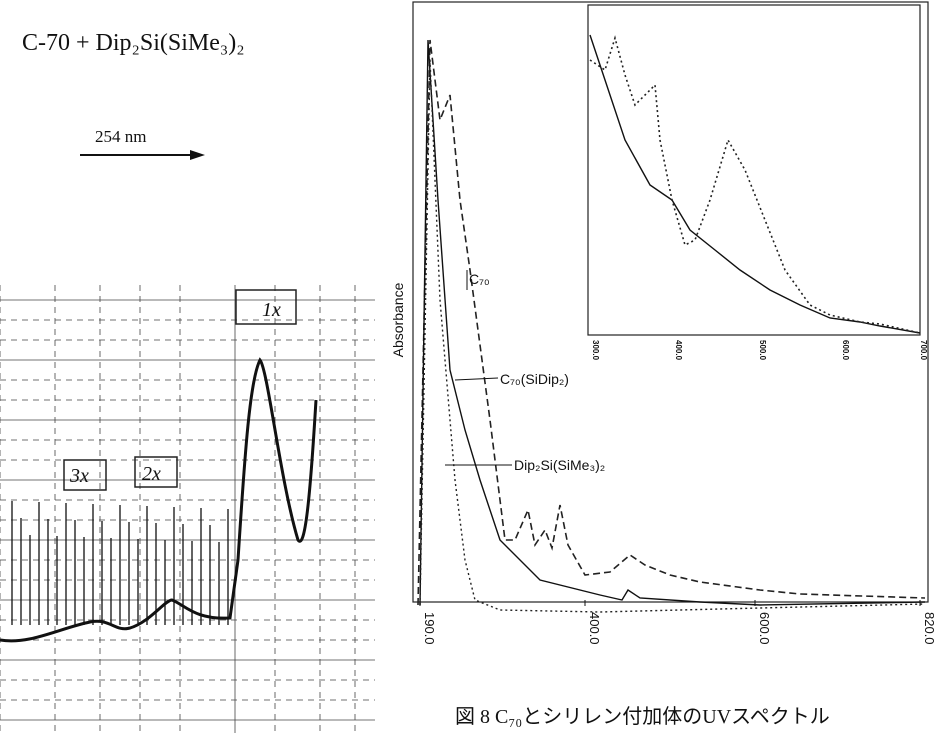 This screenshot has width=937, height=733. I want to click on inset-tick-label: 400.0, so click(678, 350).